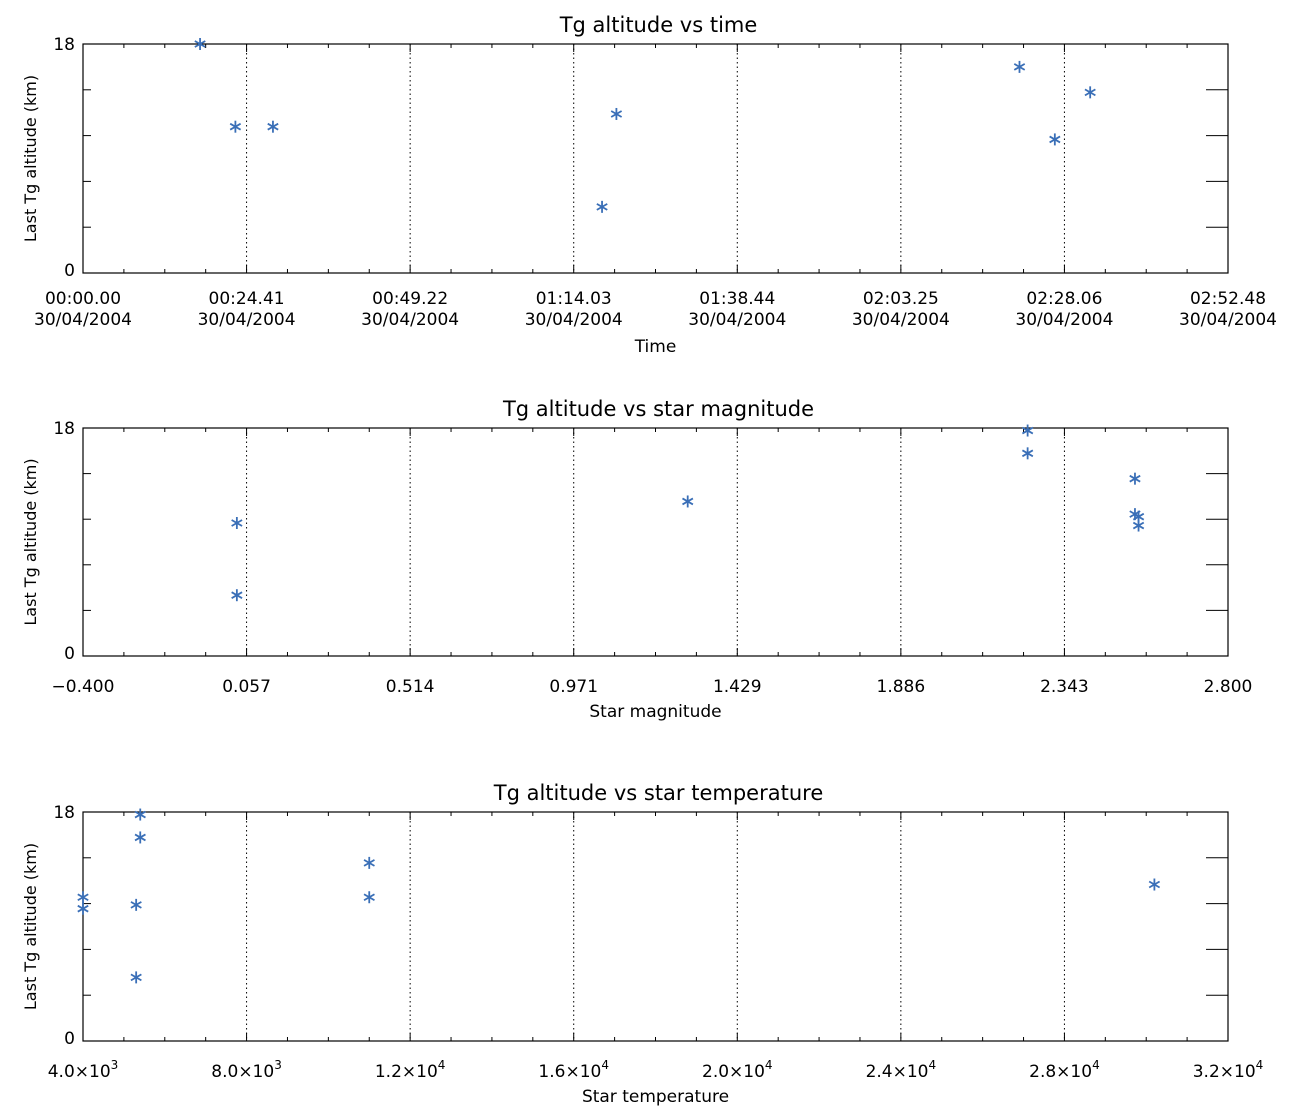  Describe the element at coordinates (655, 712) in the screenshot. I see `x-axis-label: Star magnitude` at that location.